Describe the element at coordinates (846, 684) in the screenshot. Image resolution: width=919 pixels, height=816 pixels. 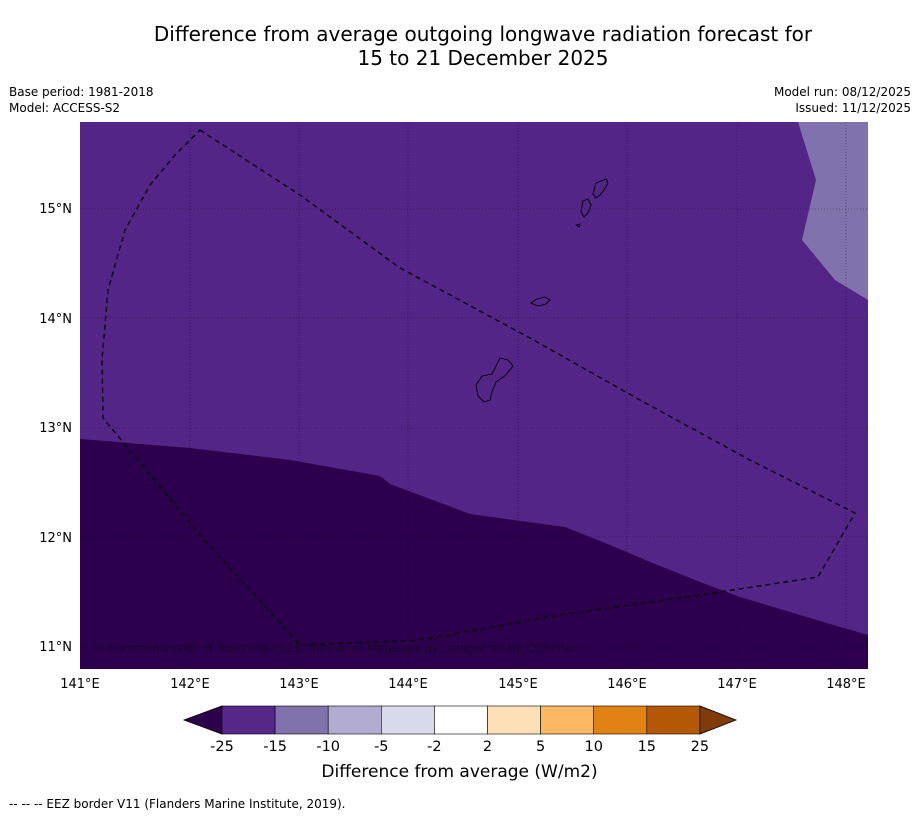
I see `lon-label-148e: 148°E` at that location.